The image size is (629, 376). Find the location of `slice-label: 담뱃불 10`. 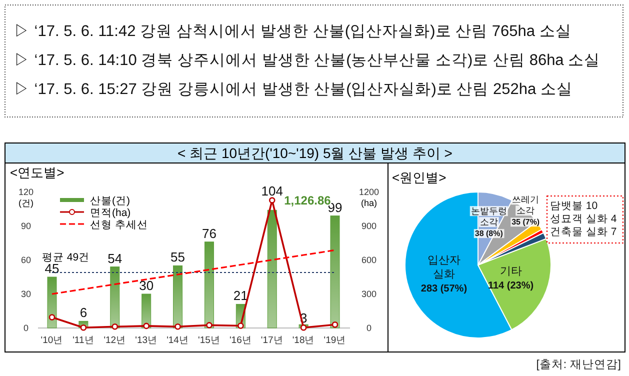

slice-label: 담뱃불 10 is located at coordinates (574, 206).